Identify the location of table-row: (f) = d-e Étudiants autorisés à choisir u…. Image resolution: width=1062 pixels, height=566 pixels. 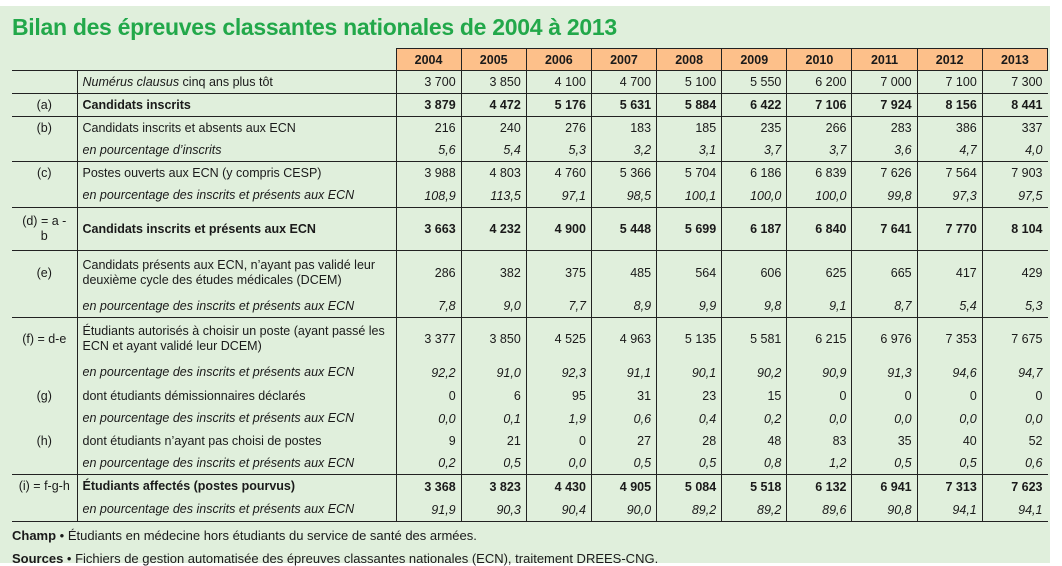
(530, 339).